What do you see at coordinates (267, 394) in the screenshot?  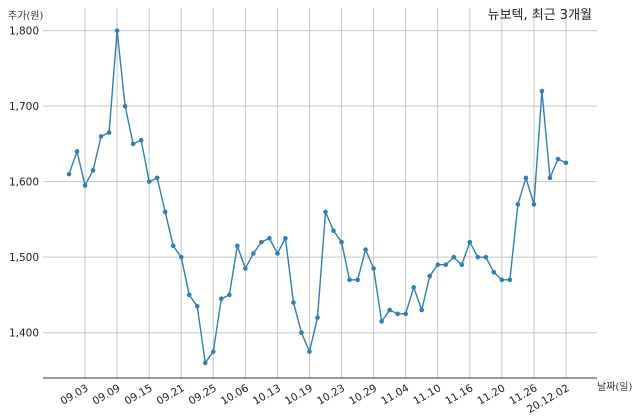 I see `x-tick-label: 10.13` at bounding box center [267, 394].